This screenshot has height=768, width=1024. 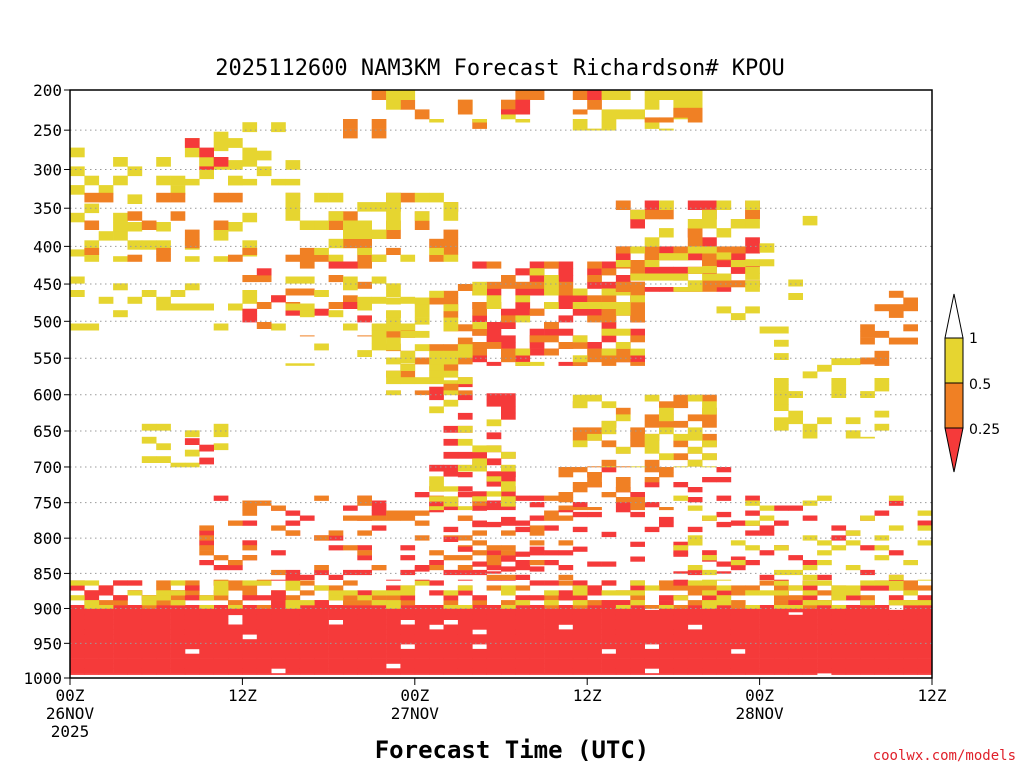 What do you see at coordinates (932, 695) in the screenshot?
I see `x-tick-label: 12Z` at bounding box center [932, 695].